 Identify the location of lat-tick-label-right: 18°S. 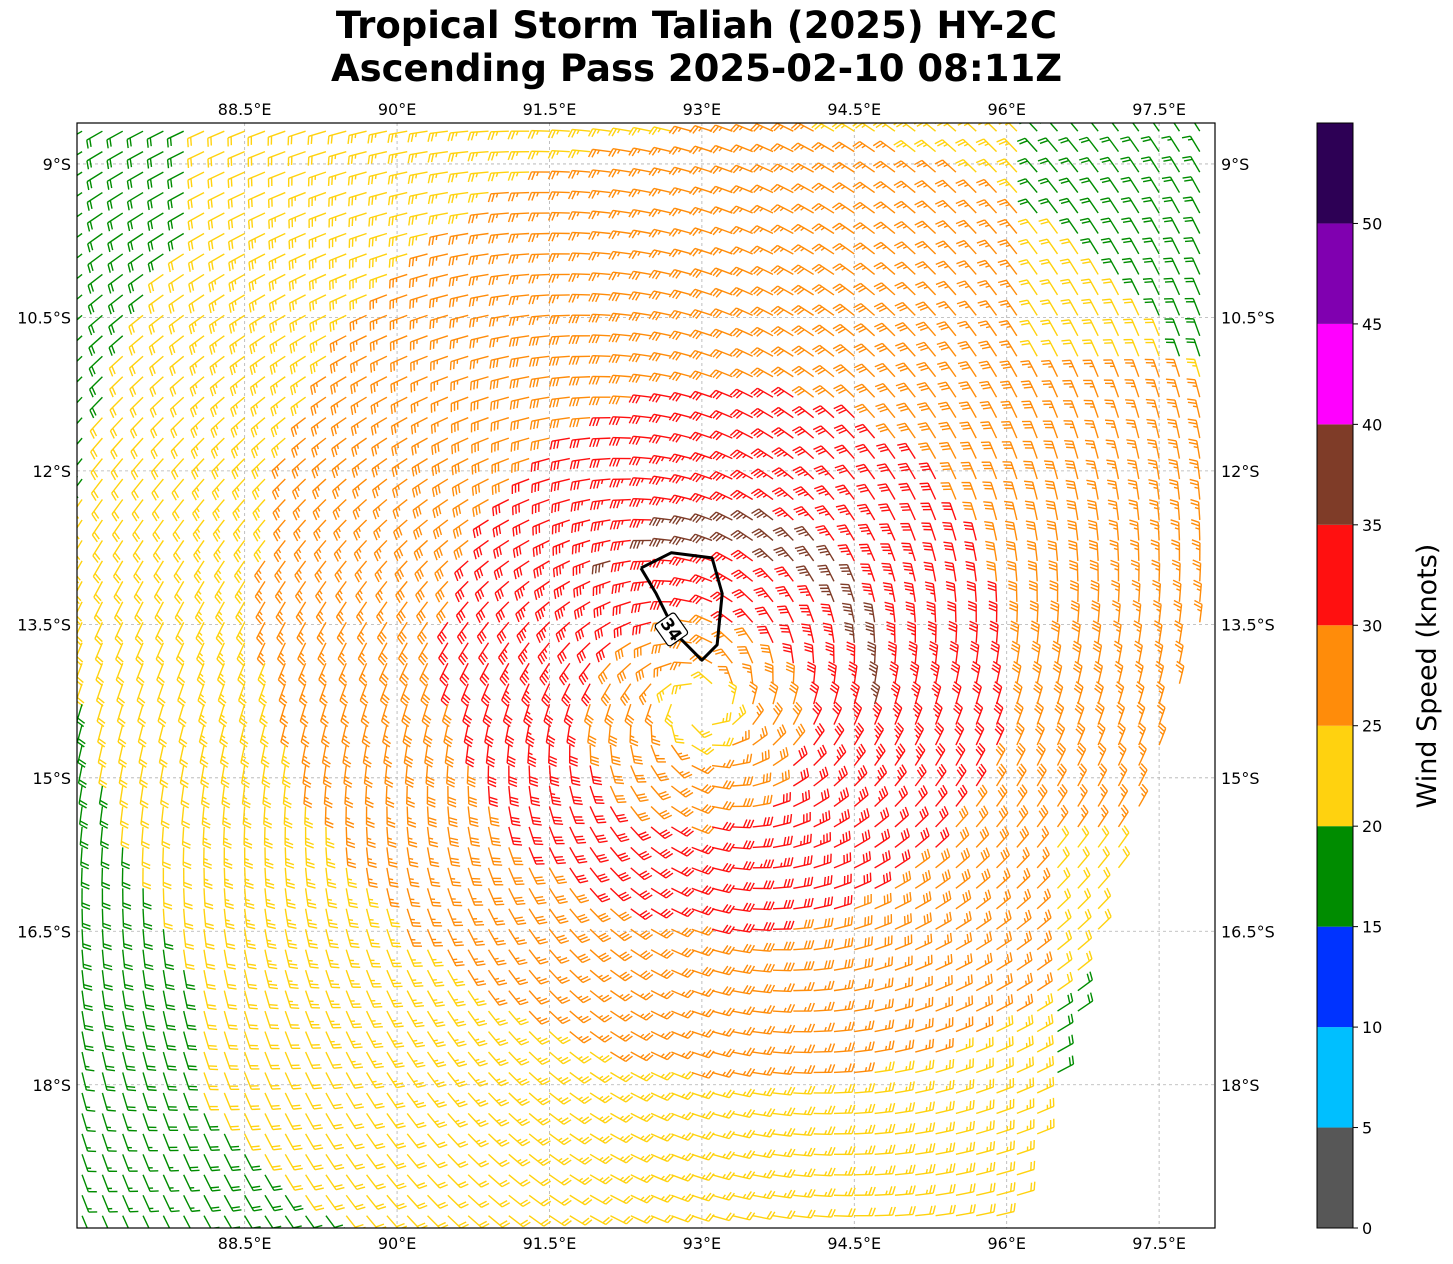
(1240, 1085).